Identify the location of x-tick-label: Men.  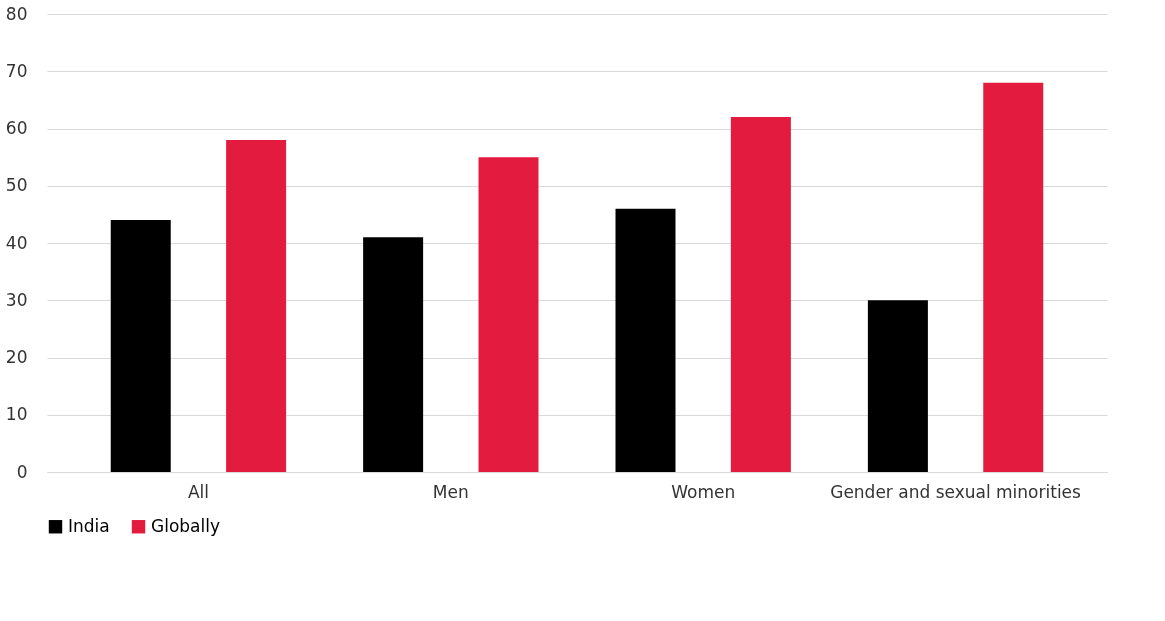
(450, 491).